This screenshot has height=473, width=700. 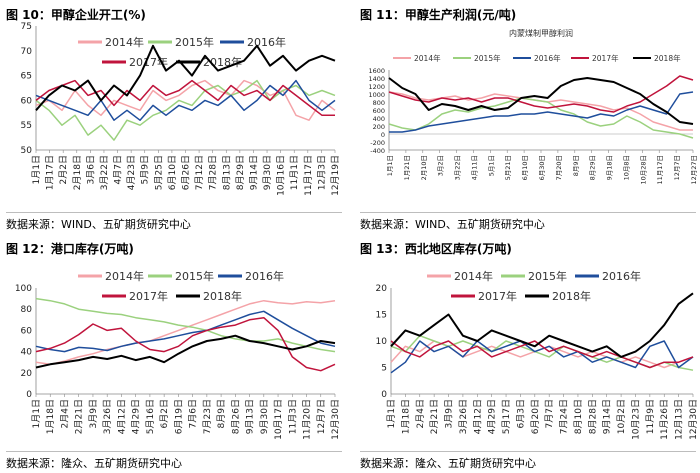 I want to click on chart-subtitle: 内蒙煤制甲醇利润, so click(x=541, y=33).